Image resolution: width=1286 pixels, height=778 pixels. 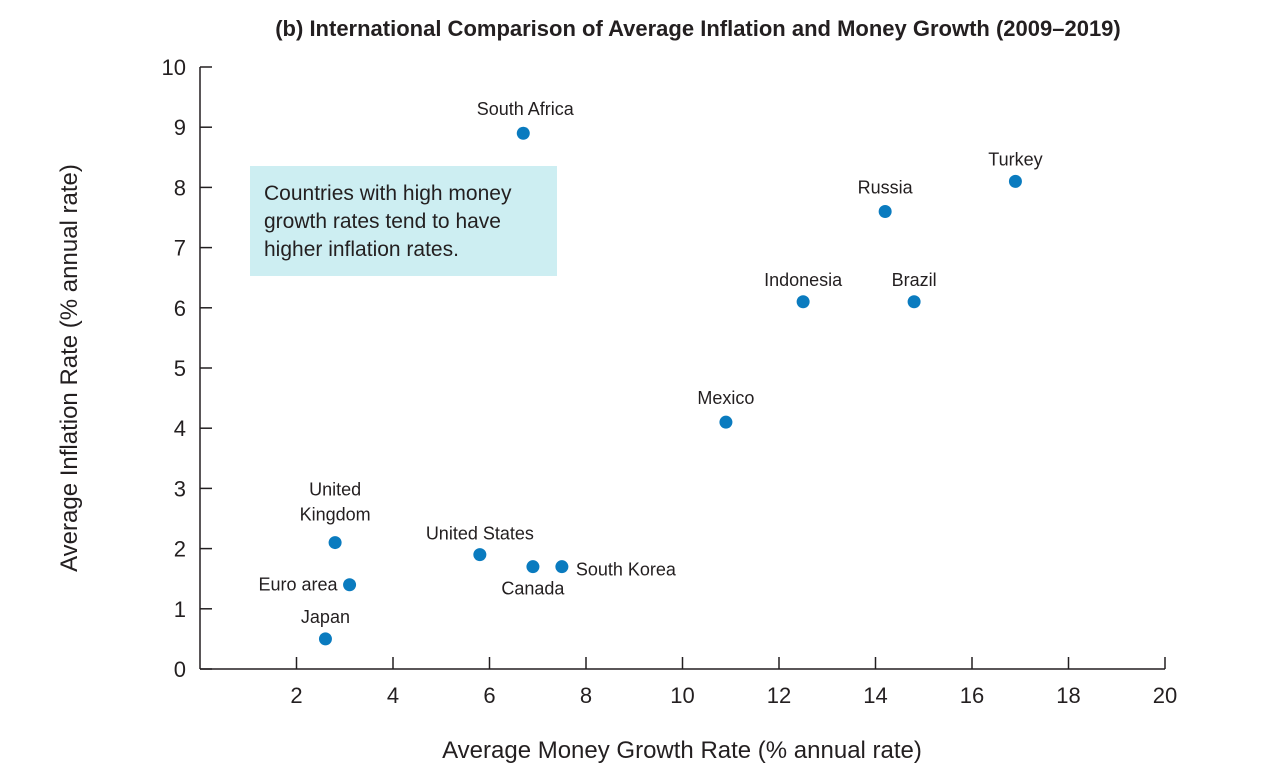 I want to click on y-tick-label: 1, so click(x=180, y=609).